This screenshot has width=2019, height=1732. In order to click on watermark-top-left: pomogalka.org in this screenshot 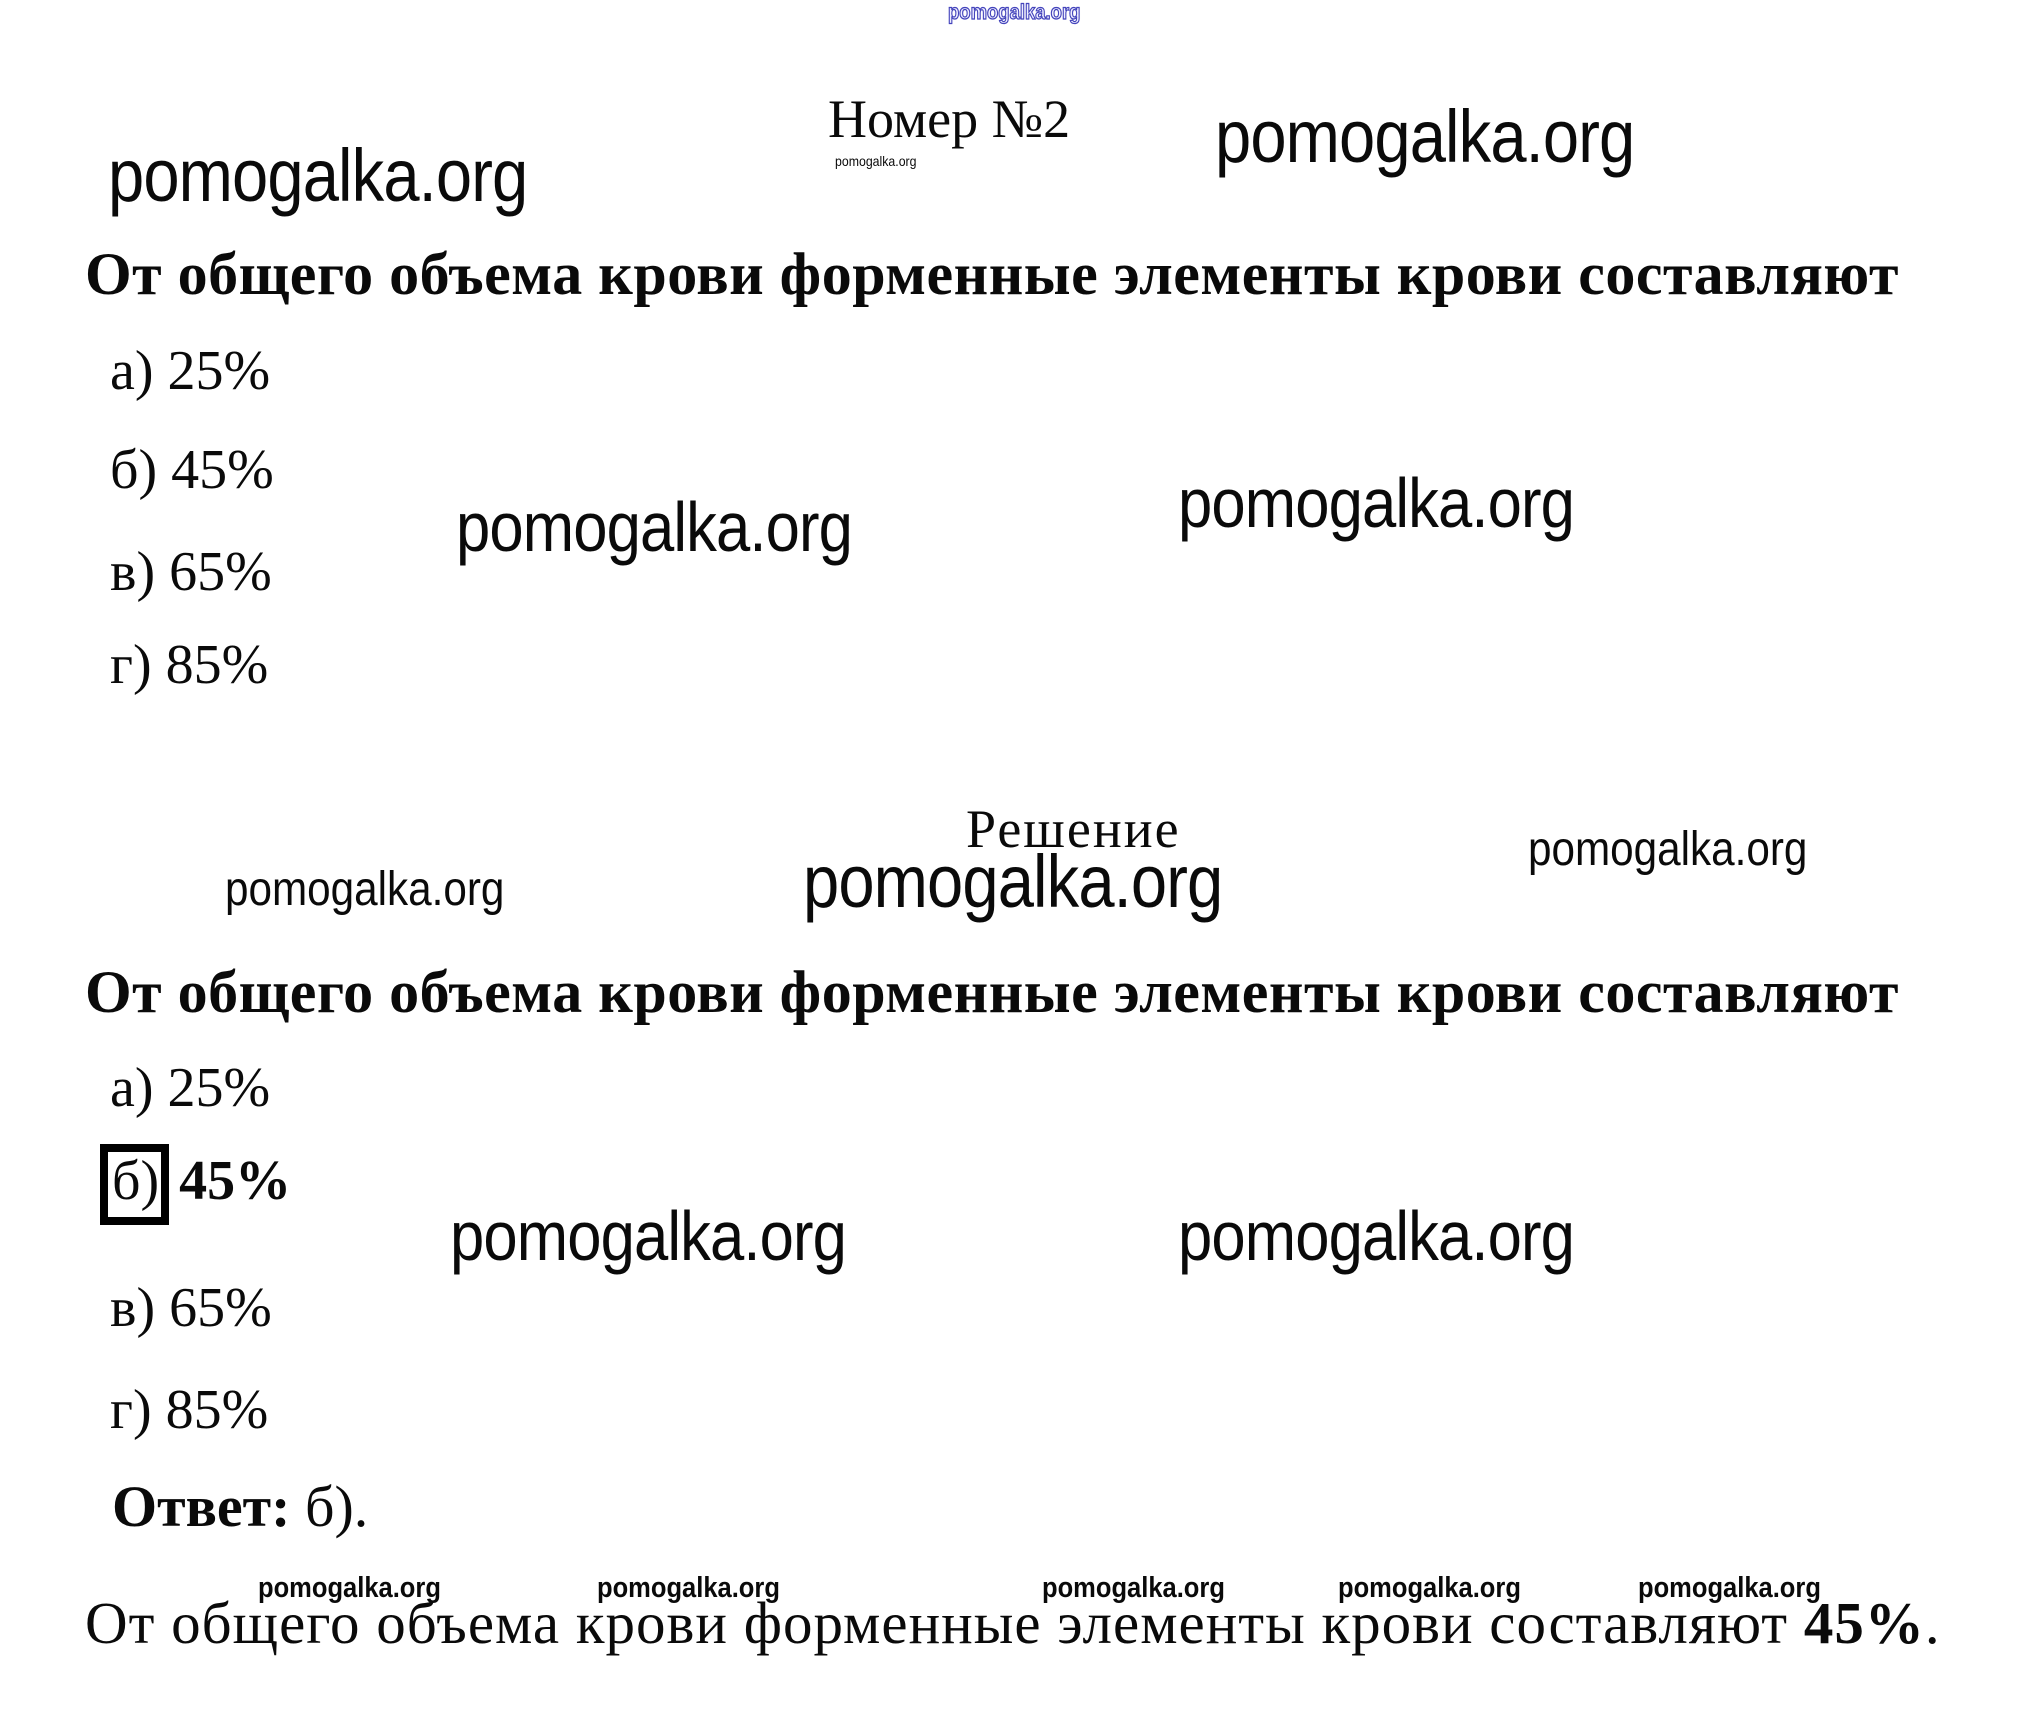, I will do `click(318, 175)`.